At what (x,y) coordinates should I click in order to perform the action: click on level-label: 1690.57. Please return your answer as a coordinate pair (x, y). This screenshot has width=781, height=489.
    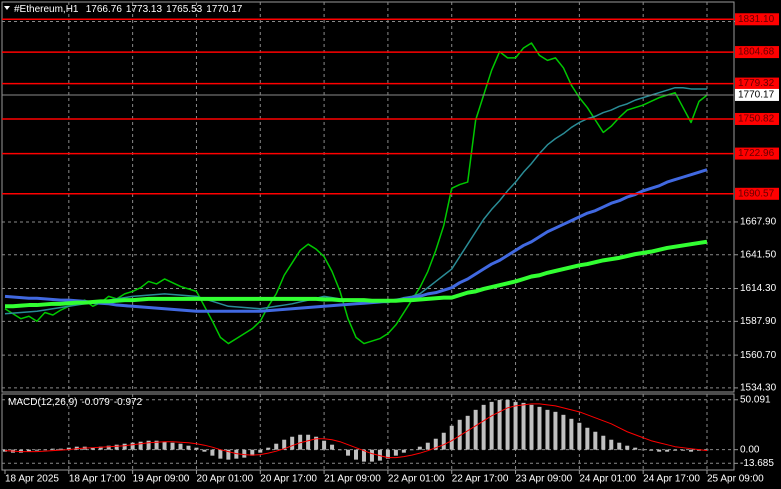
    Looking at the image, I should click on (756, 193).